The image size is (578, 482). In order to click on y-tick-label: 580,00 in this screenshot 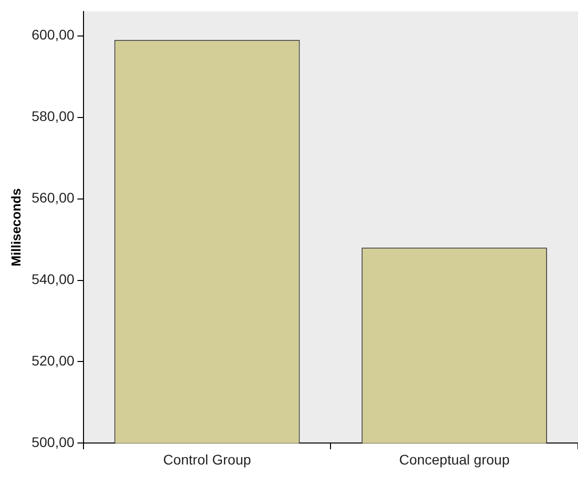, I will do `click(53, 116)`.